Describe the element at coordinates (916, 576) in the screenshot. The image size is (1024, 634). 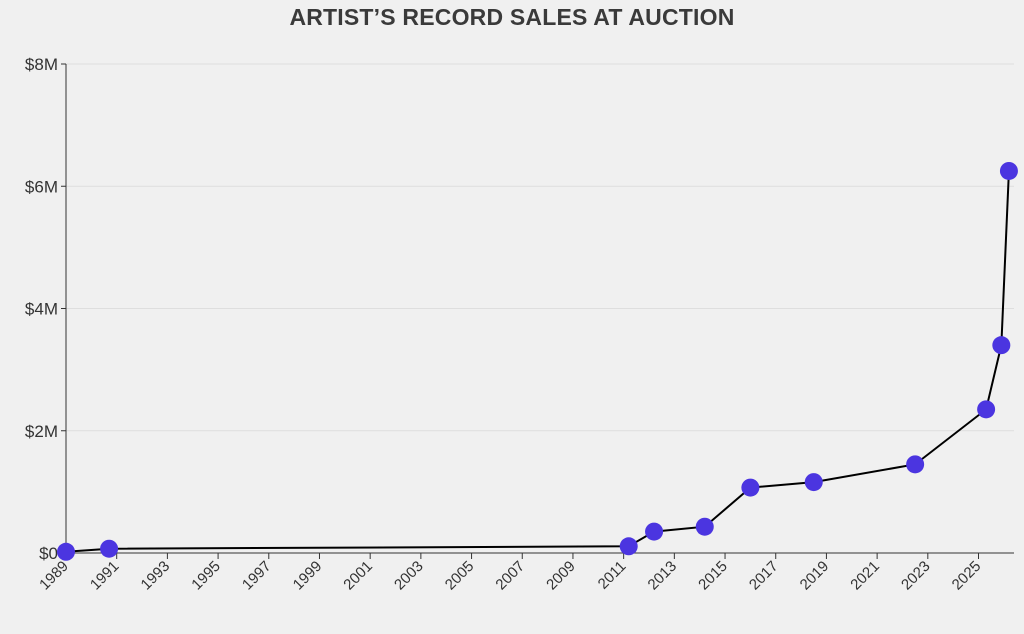
I see `x-tick-label: 2023` at that location.